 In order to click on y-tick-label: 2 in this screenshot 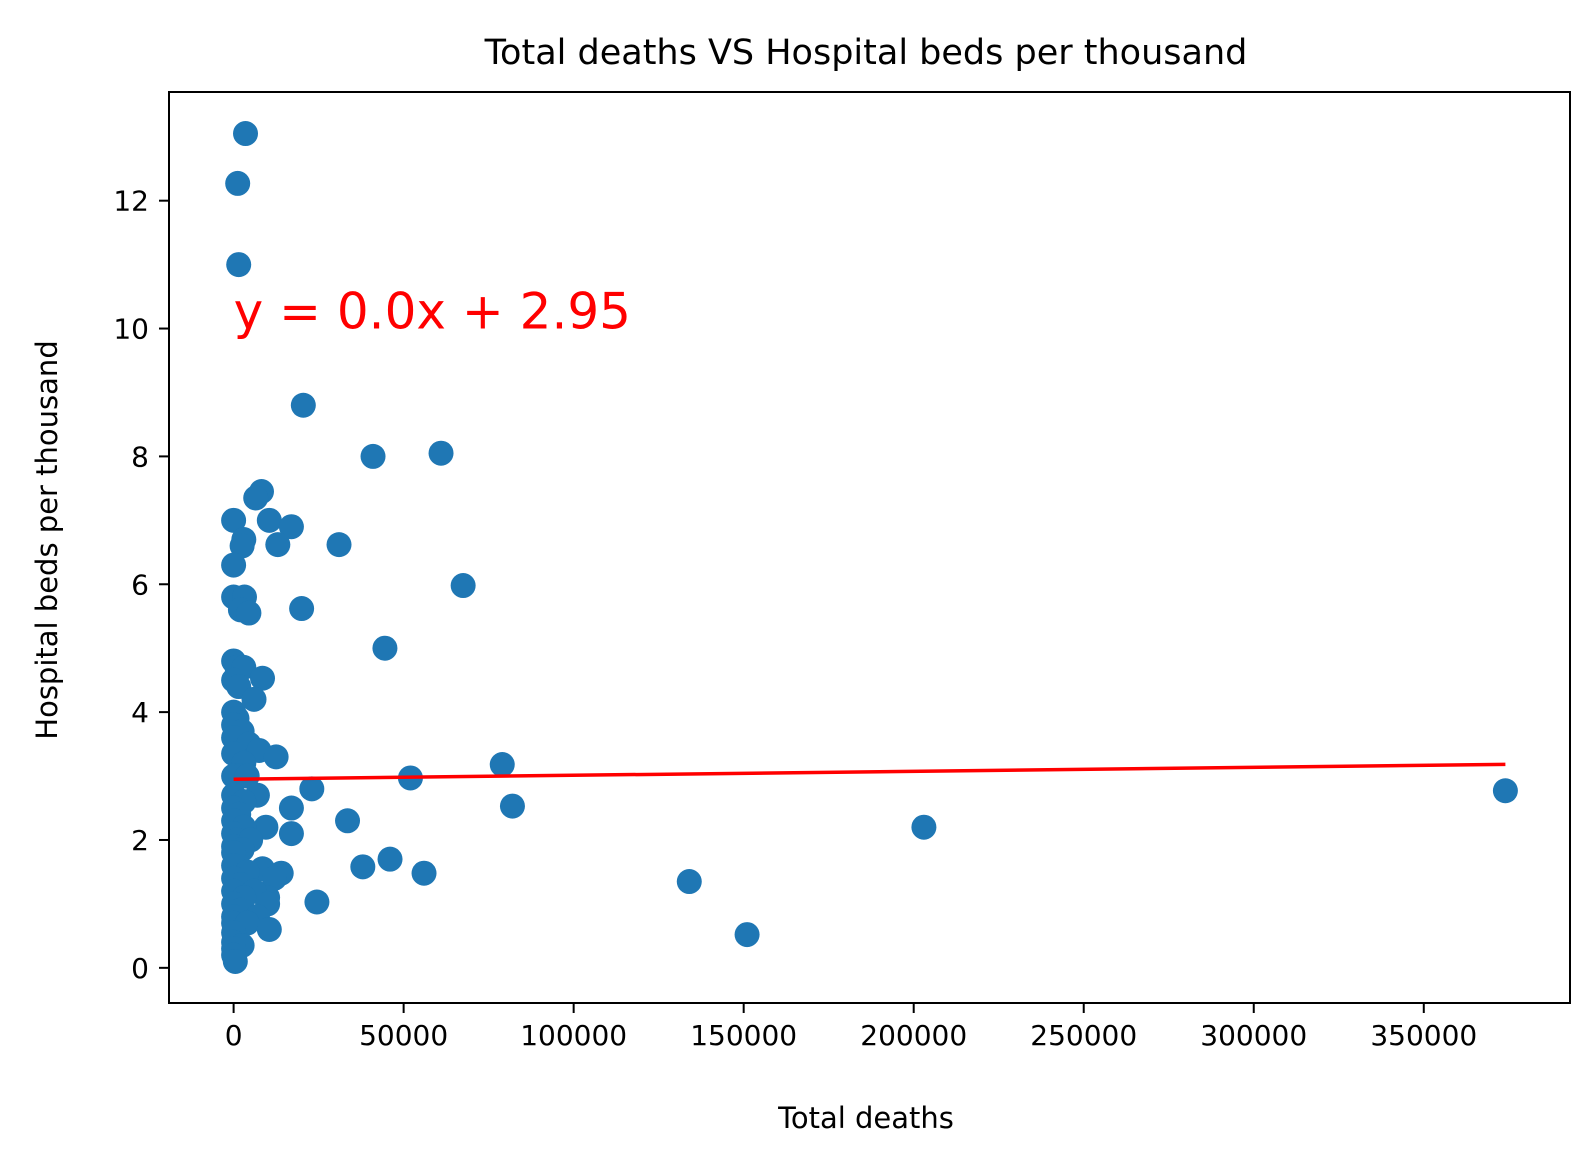, I will do `click(140, 840)`.